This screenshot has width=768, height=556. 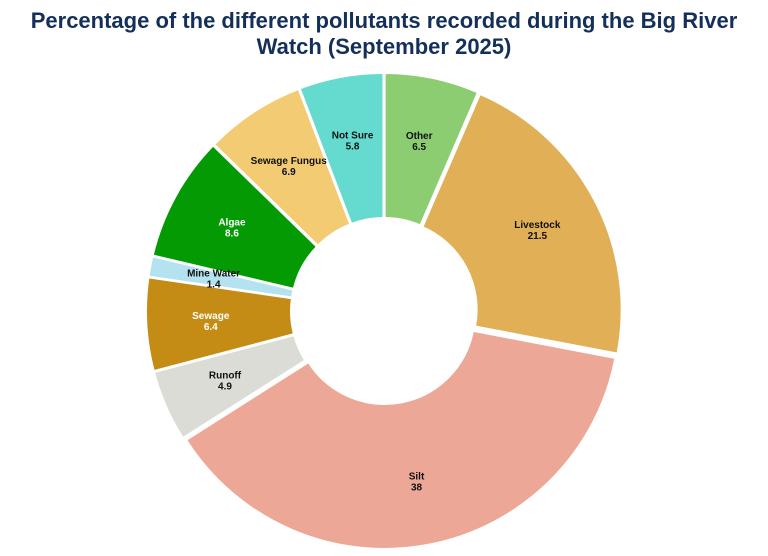 What do you see at coordinates (211, 327) in the screenshot?
I see `slice-value-sewage: 6.4` at bounding box center [211, 327].